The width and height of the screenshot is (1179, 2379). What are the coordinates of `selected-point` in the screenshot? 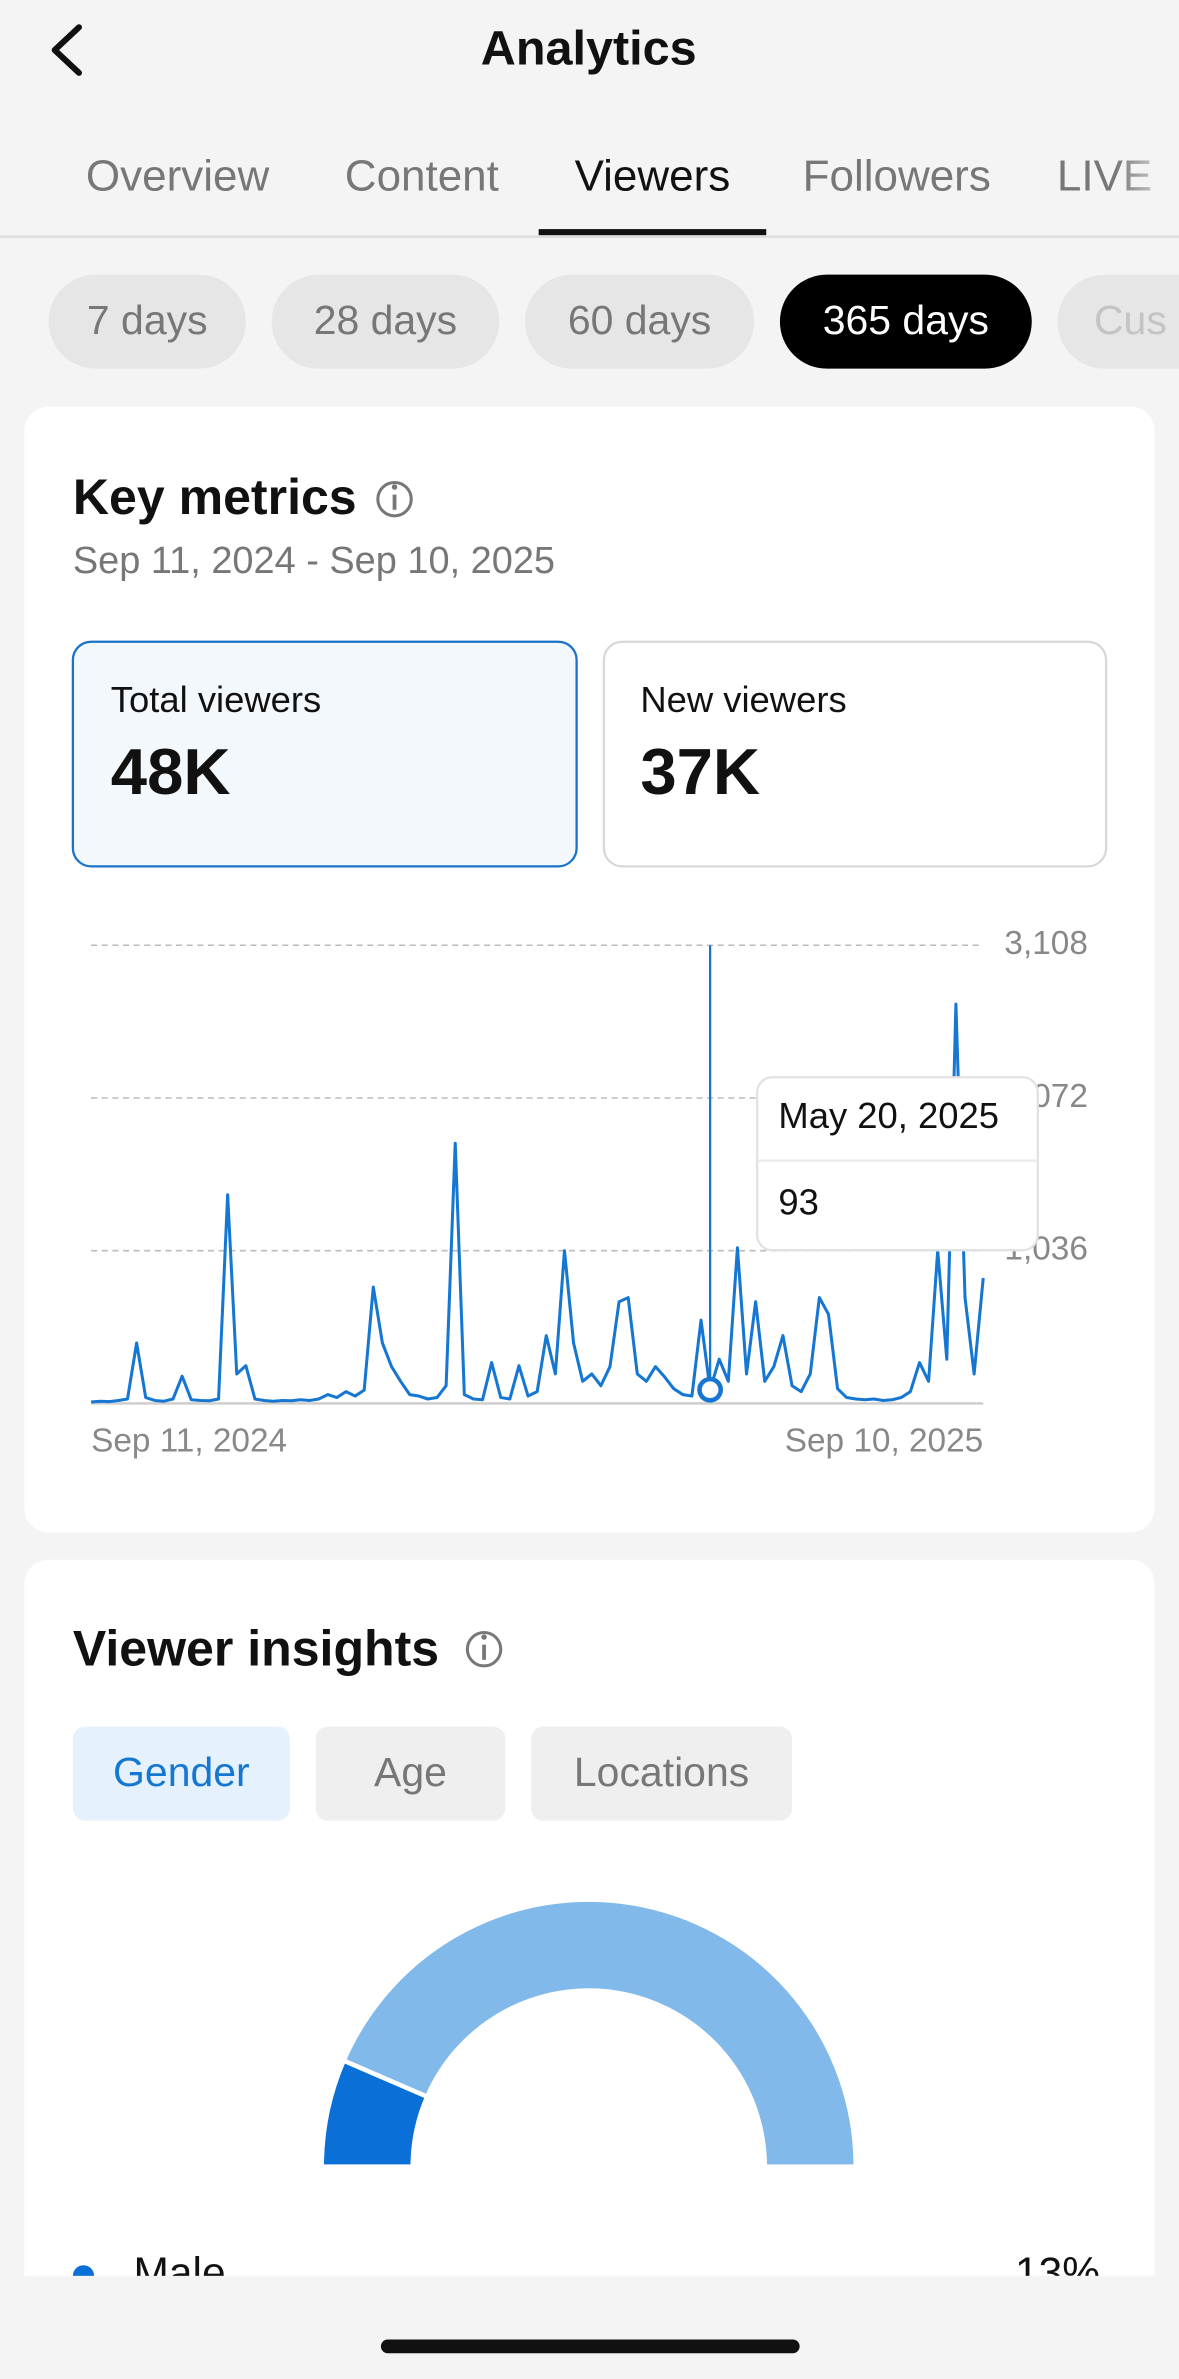 It's located at (710, 1389).